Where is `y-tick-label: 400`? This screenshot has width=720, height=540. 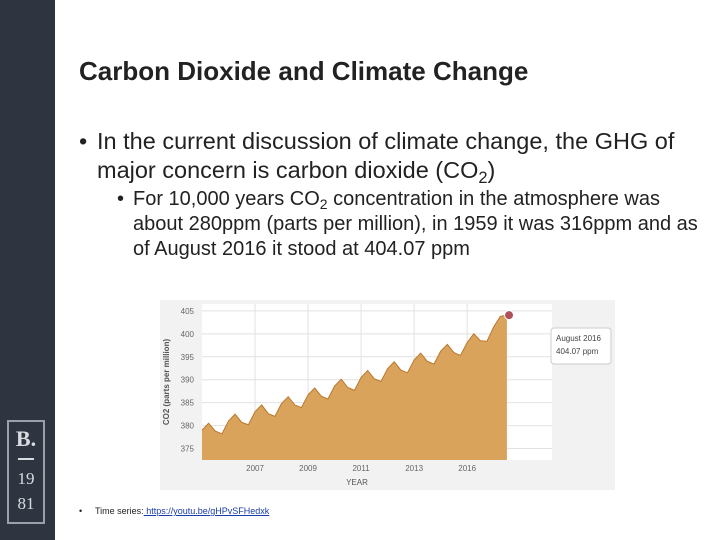 y-tick-label: 400 is located at coordinates (188, 334).